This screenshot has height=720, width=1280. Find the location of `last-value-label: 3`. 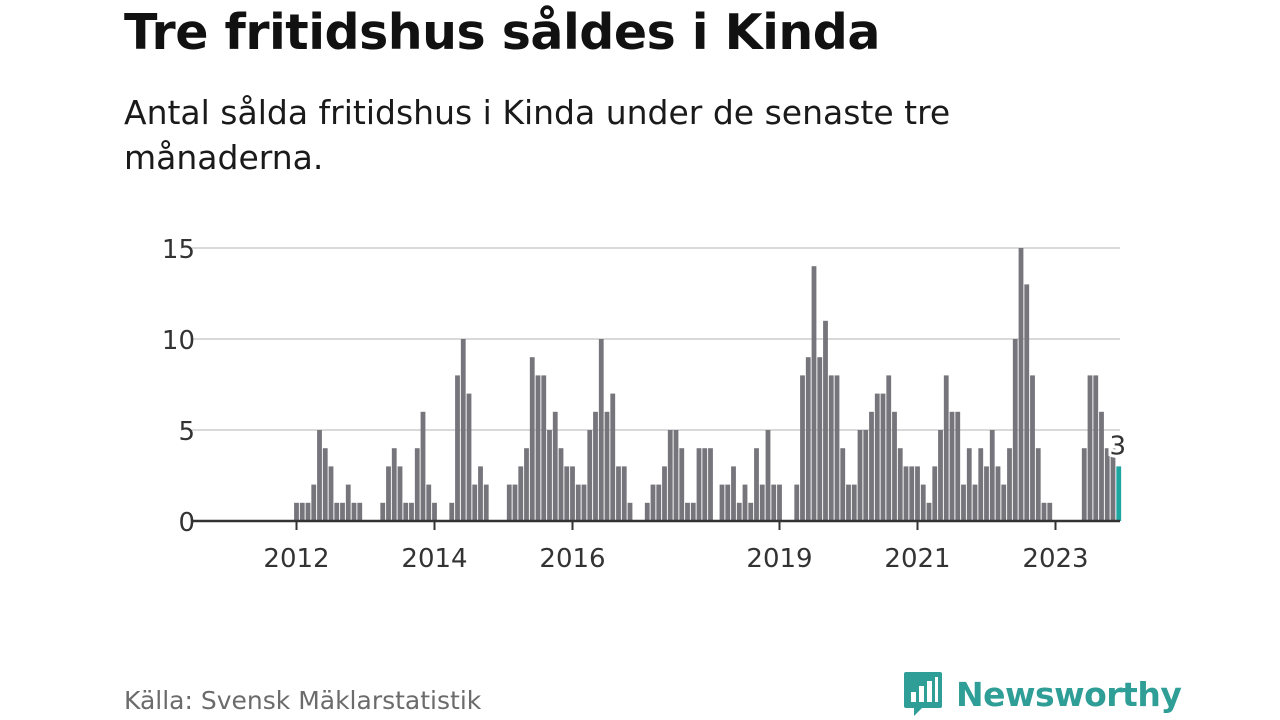

last-value-label: 3 is located at coordinates (1117, 446).